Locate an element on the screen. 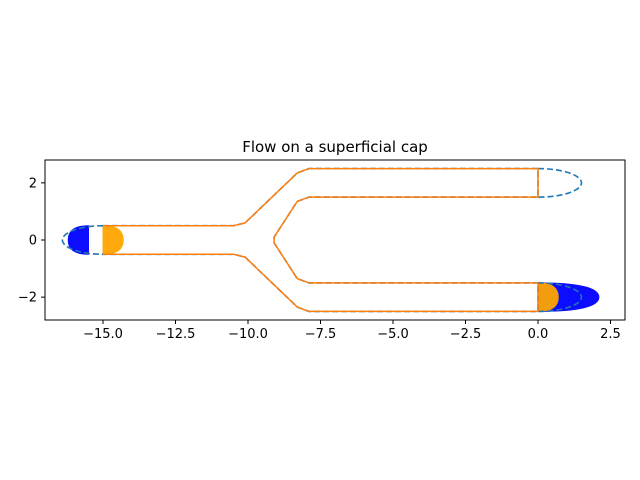 The image size is (640, 480). flow-profile-right-inflow is located at coordinates (548, 297).